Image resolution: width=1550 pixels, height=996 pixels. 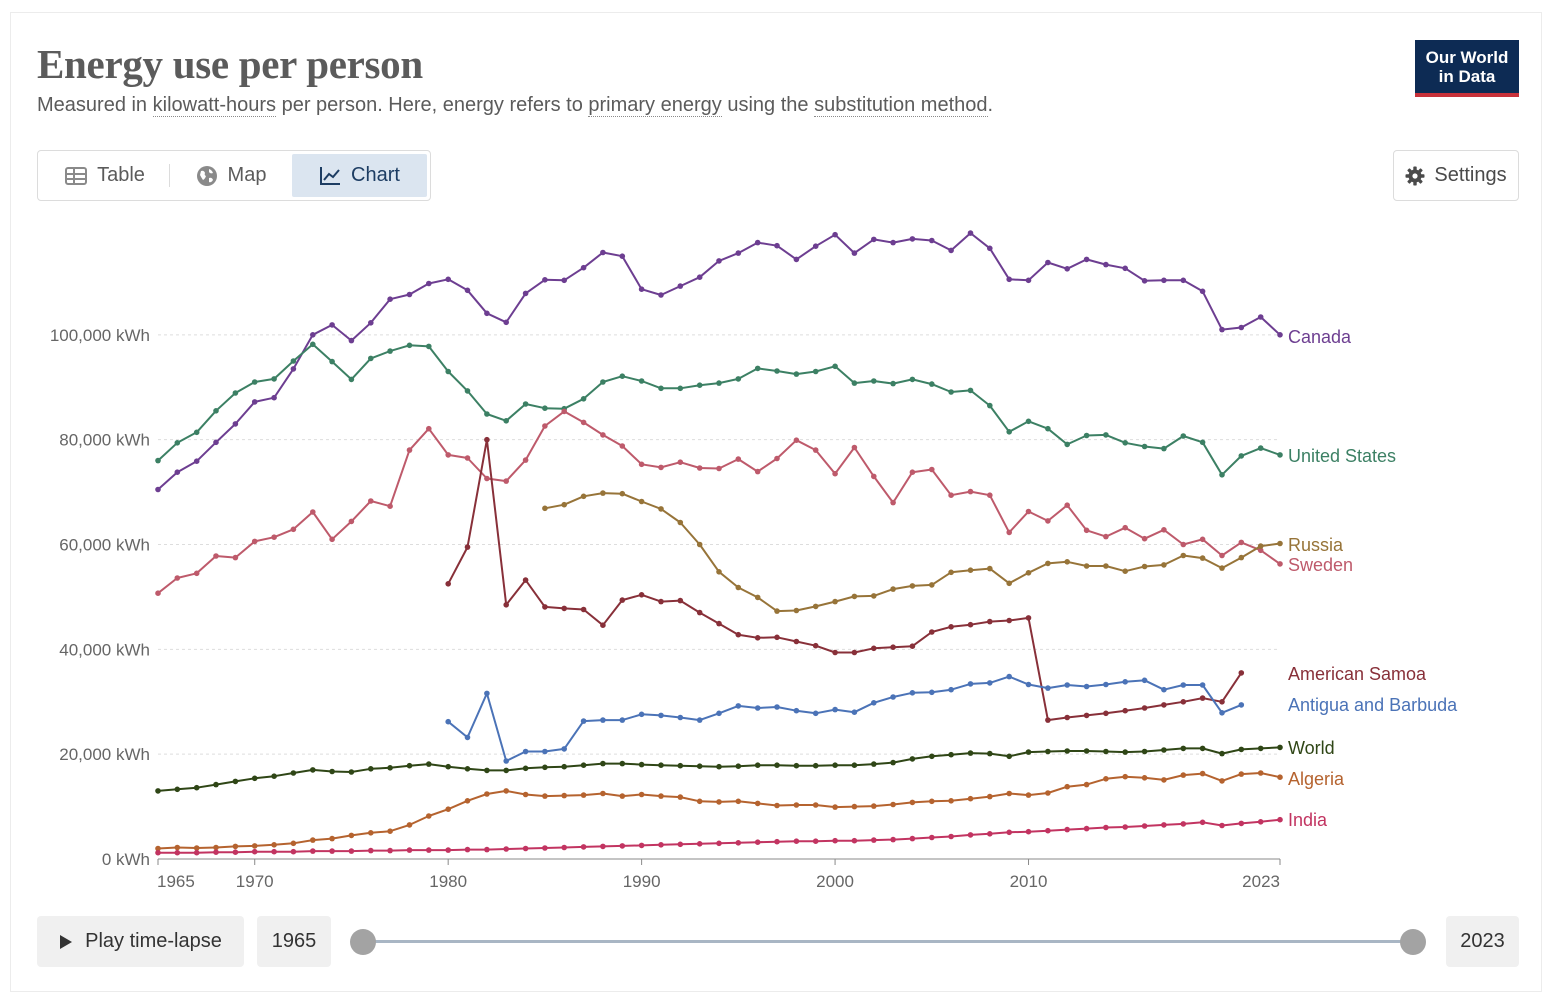 What do you see at coordinates (448, 881) in the screenshot?
I see `x-tick-label: 1980` at bounding box center [448, 881].